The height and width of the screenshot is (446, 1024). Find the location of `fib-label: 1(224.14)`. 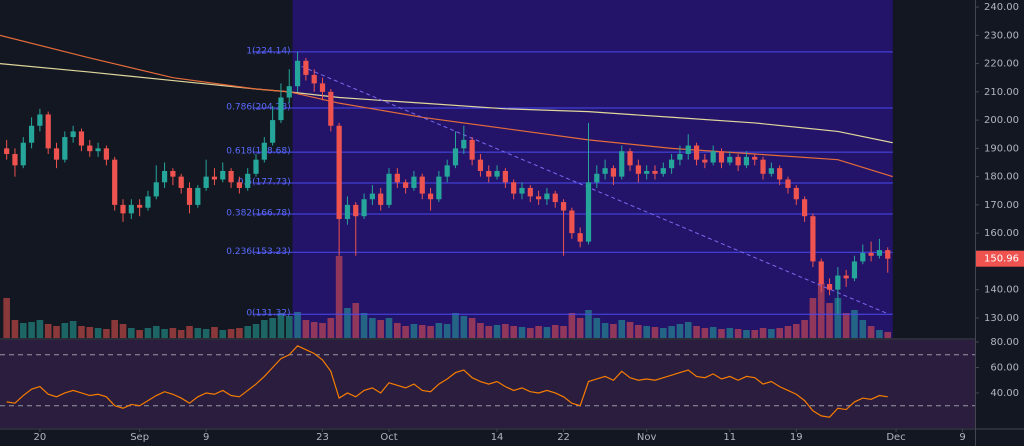

fib-label: 1(224.14) is located at coordinates (268, 51).